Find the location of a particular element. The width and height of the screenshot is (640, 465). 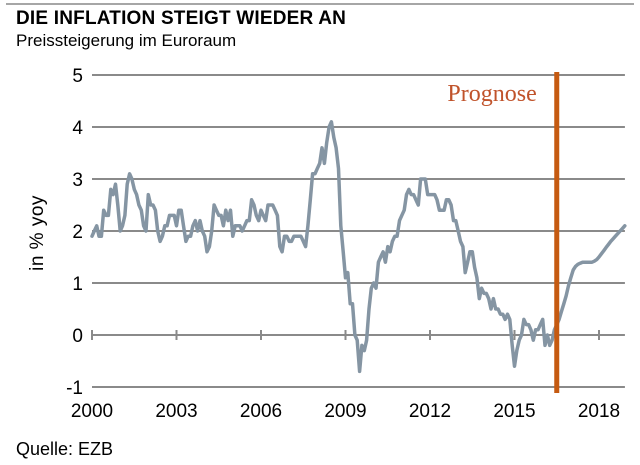

x-tick-label: 2015 is located at coordinates (514, 411).